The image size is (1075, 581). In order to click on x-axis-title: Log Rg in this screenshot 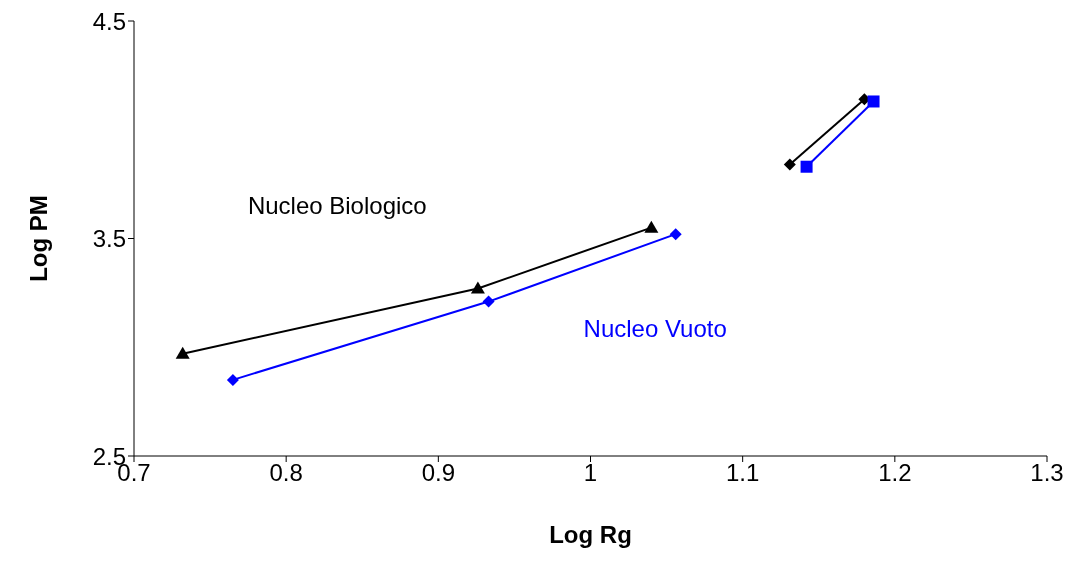, I will do `click(590, 534)`.